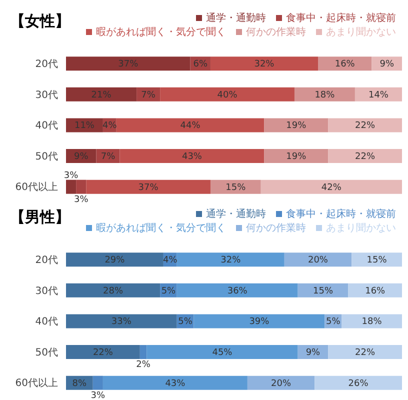 Image resolution: width=408 pixels, height=400 pixels. I want to click on data-label: 2%, so click(143, 365).